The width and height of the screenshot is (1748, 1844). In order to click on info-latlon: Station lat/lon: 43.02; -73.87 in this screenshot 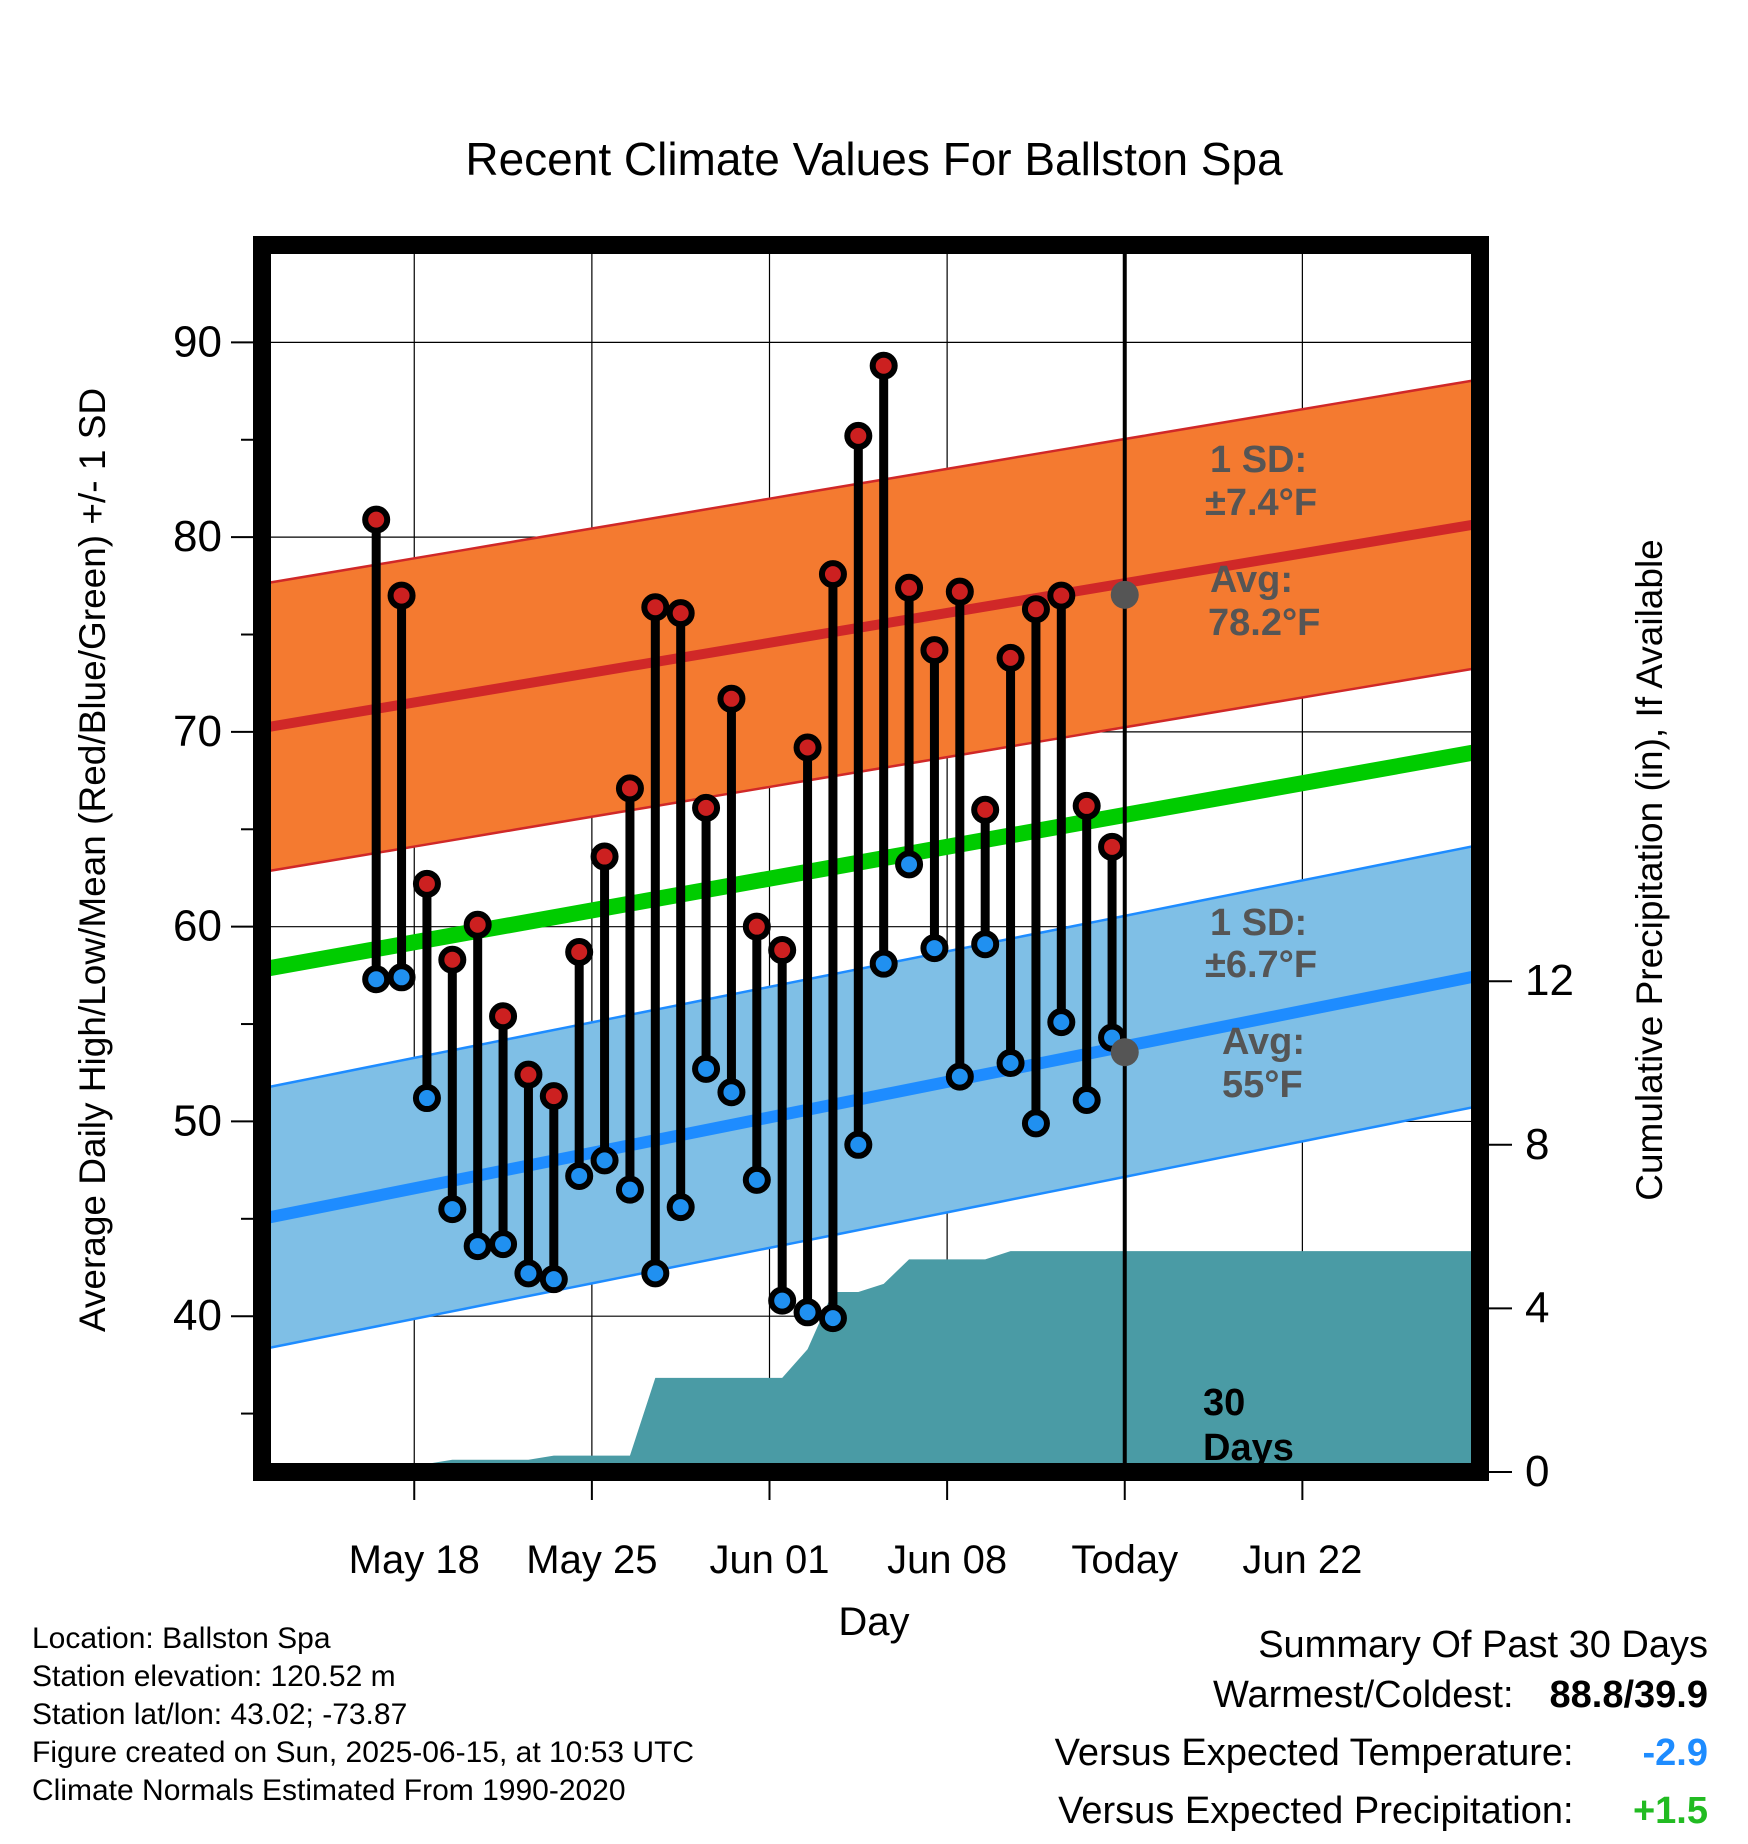, I will do `click(220, 1714)`.